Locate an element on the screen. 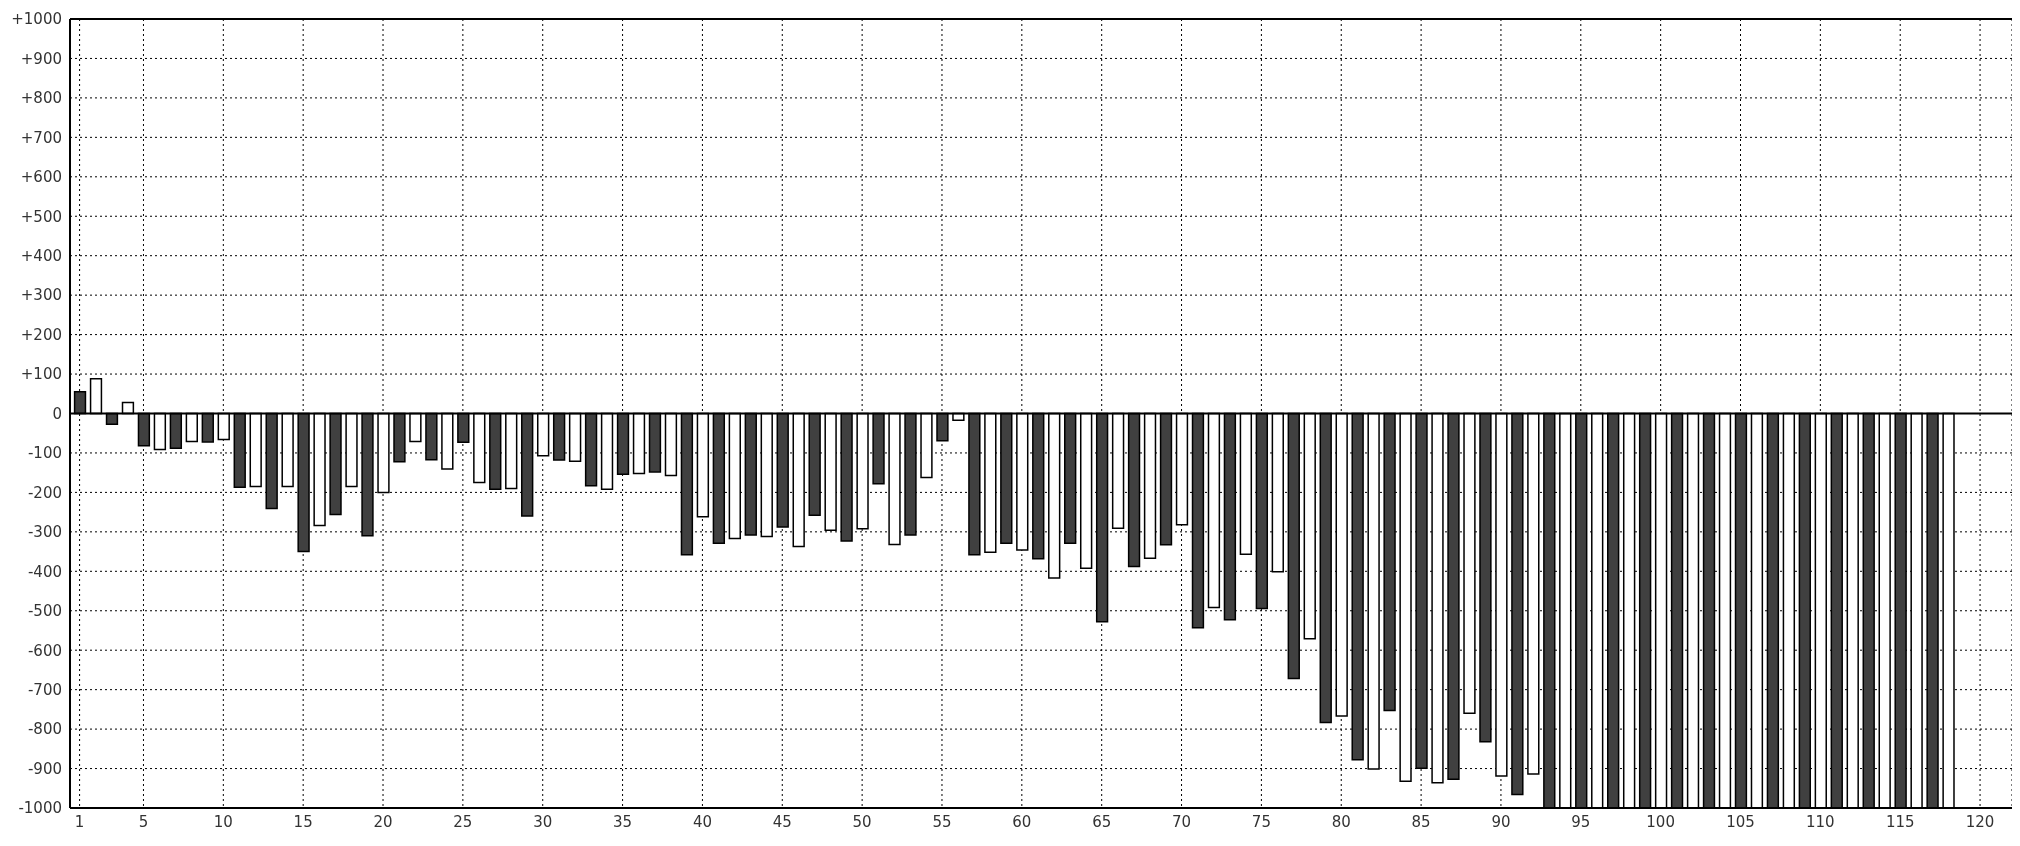  x-tick-label: 10 is located at coordinates (223, 821).